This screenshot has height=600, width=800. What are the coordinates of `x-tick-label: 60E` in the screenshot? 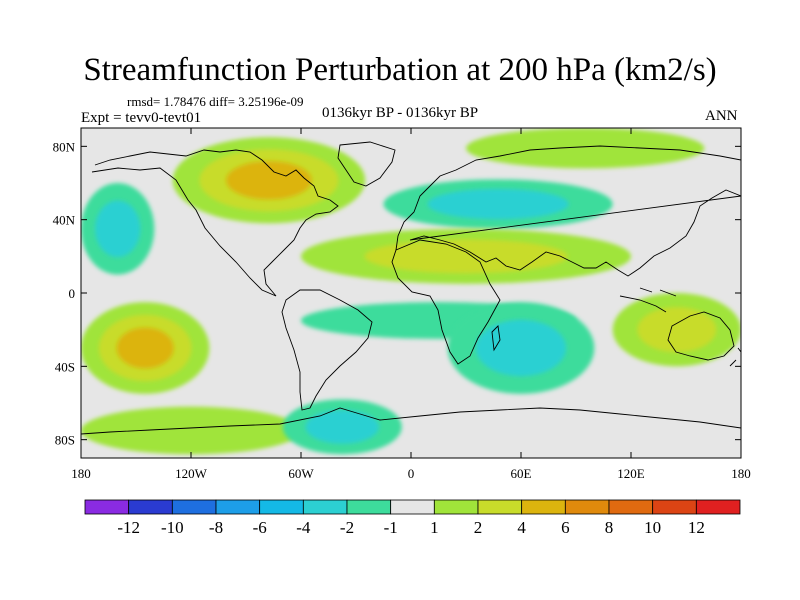 It's located at (521, 473).